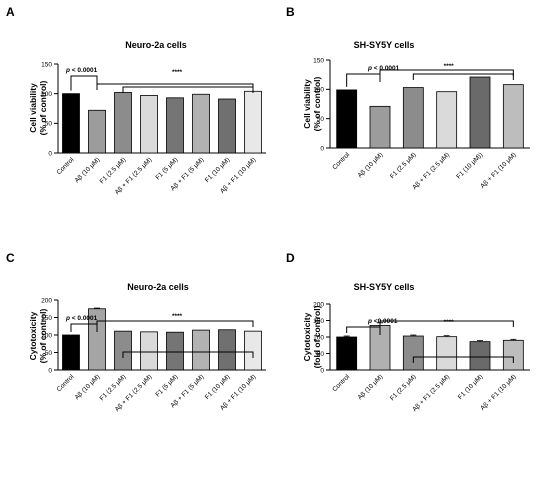  What do you see at coordinates (290, 12) in the screenshot?
I see `panel-letter: B` at bounding box center [290, 12].